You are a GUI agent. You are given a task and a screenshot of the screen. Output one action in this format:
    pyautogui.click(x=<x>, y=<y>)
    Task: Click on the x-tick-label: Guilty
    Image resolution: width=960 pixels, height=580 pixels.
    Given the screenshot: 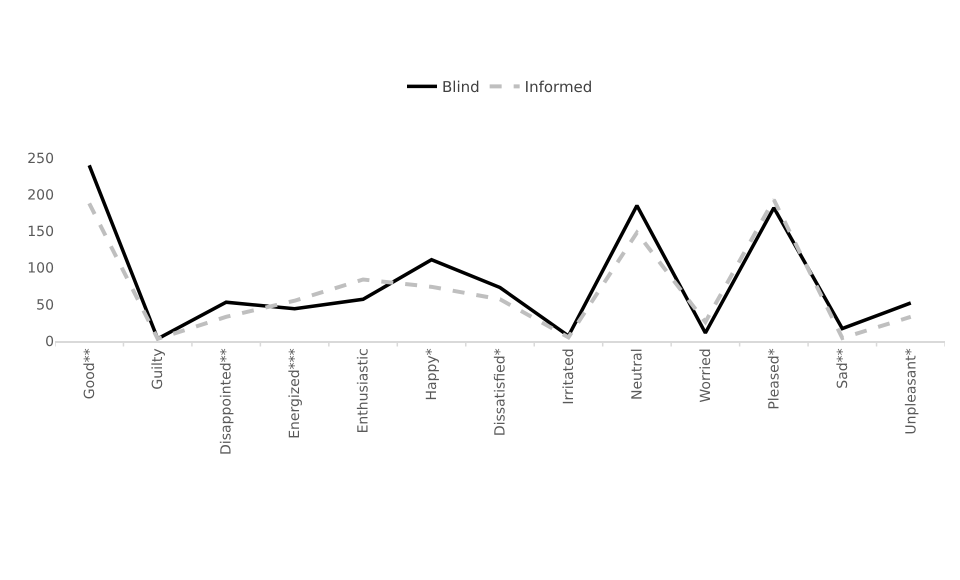 What is the action you would take?
    pyautogui.click(x=158, y=369)
    